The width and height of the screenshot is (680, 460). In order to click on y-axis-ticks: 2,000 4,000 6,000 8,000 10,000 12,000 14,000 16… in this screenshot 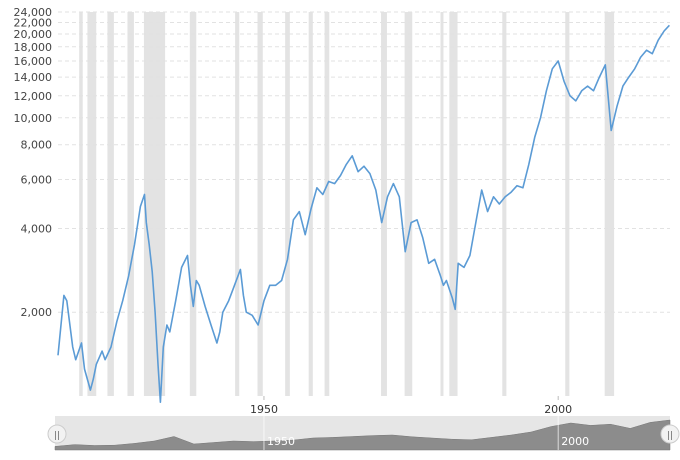, I will do `click(33, 162)`.